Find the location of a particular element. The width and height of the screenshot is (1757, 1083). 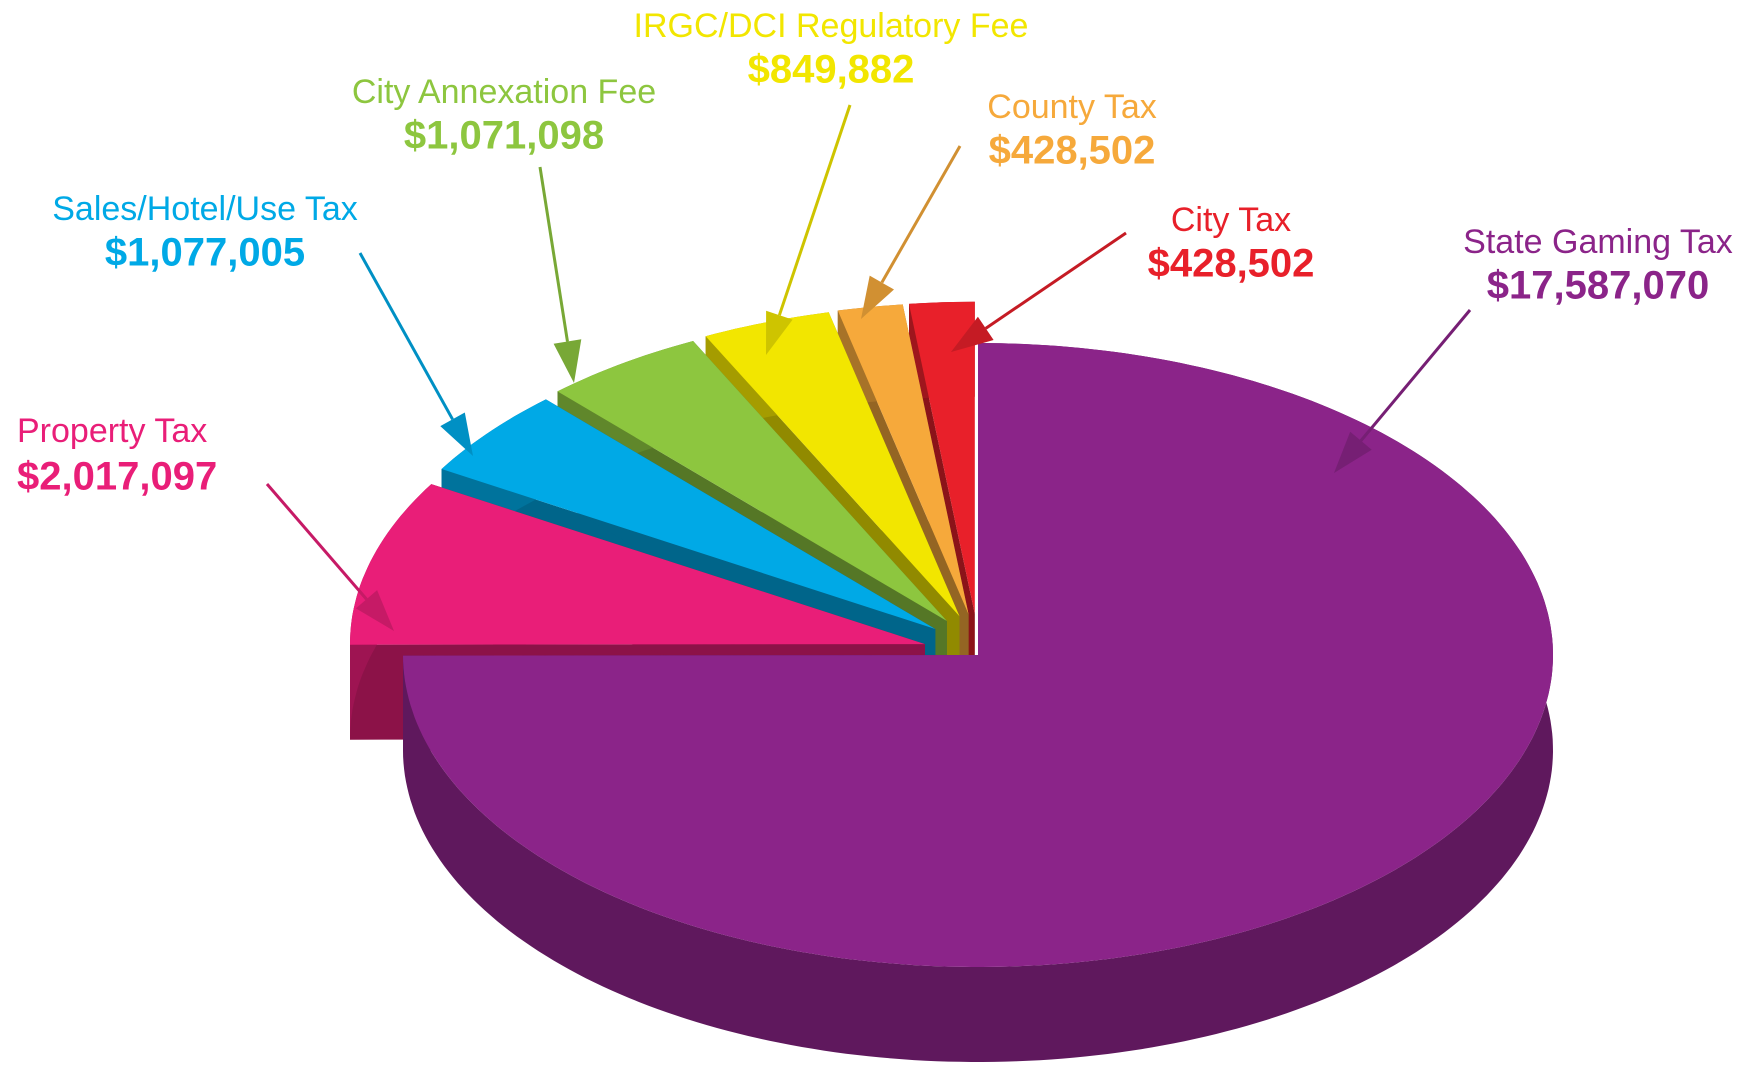

value-label: $1,071,098 is located at coordinates (504, 136).